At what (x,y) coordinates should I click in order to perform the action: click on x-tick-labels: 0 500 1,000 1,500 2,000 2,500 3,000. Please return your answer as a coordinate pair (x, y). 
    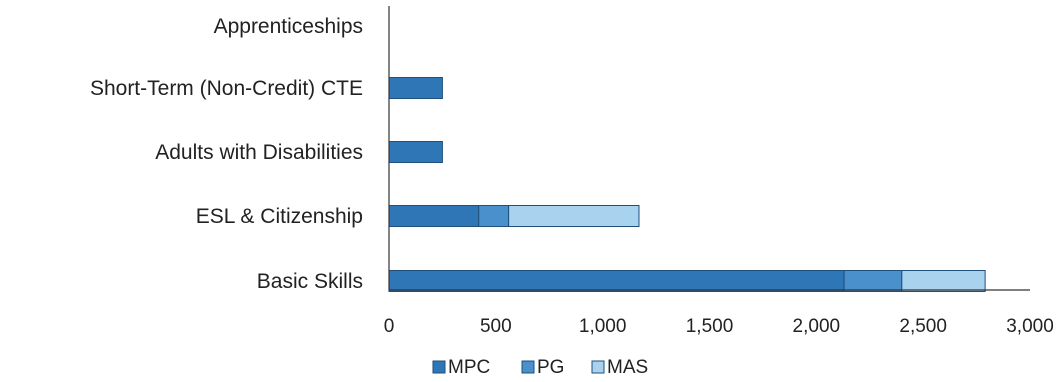
    Looking at the image, I should click on (719, 326).